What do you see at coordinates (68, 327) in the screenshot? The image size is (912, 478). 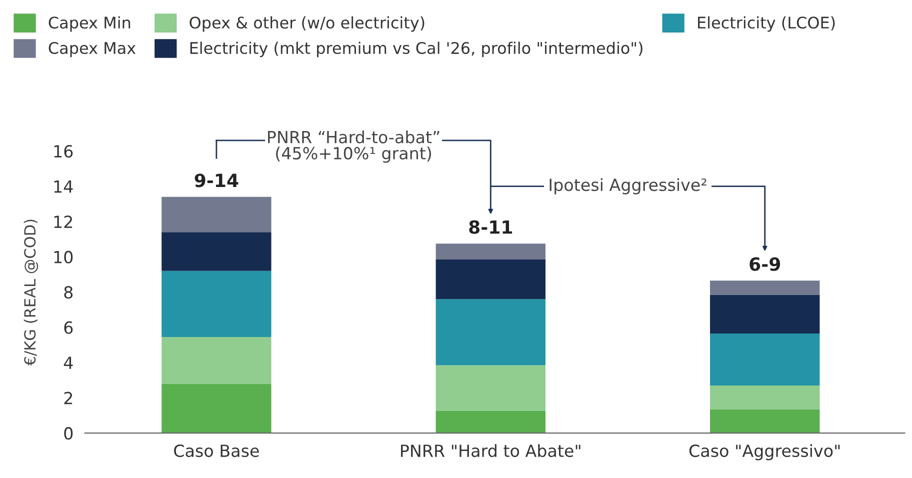 I see `y-tick-label: 6` at bounding box center [68, 327].